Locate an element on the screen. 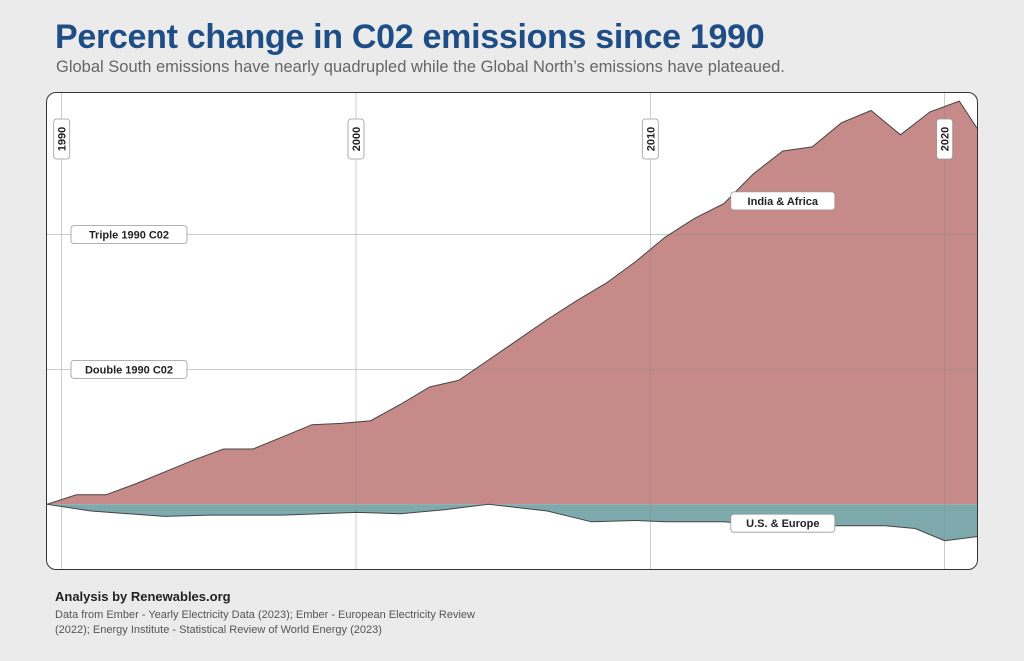  us-europe-area is located at coordinates (512, 522).